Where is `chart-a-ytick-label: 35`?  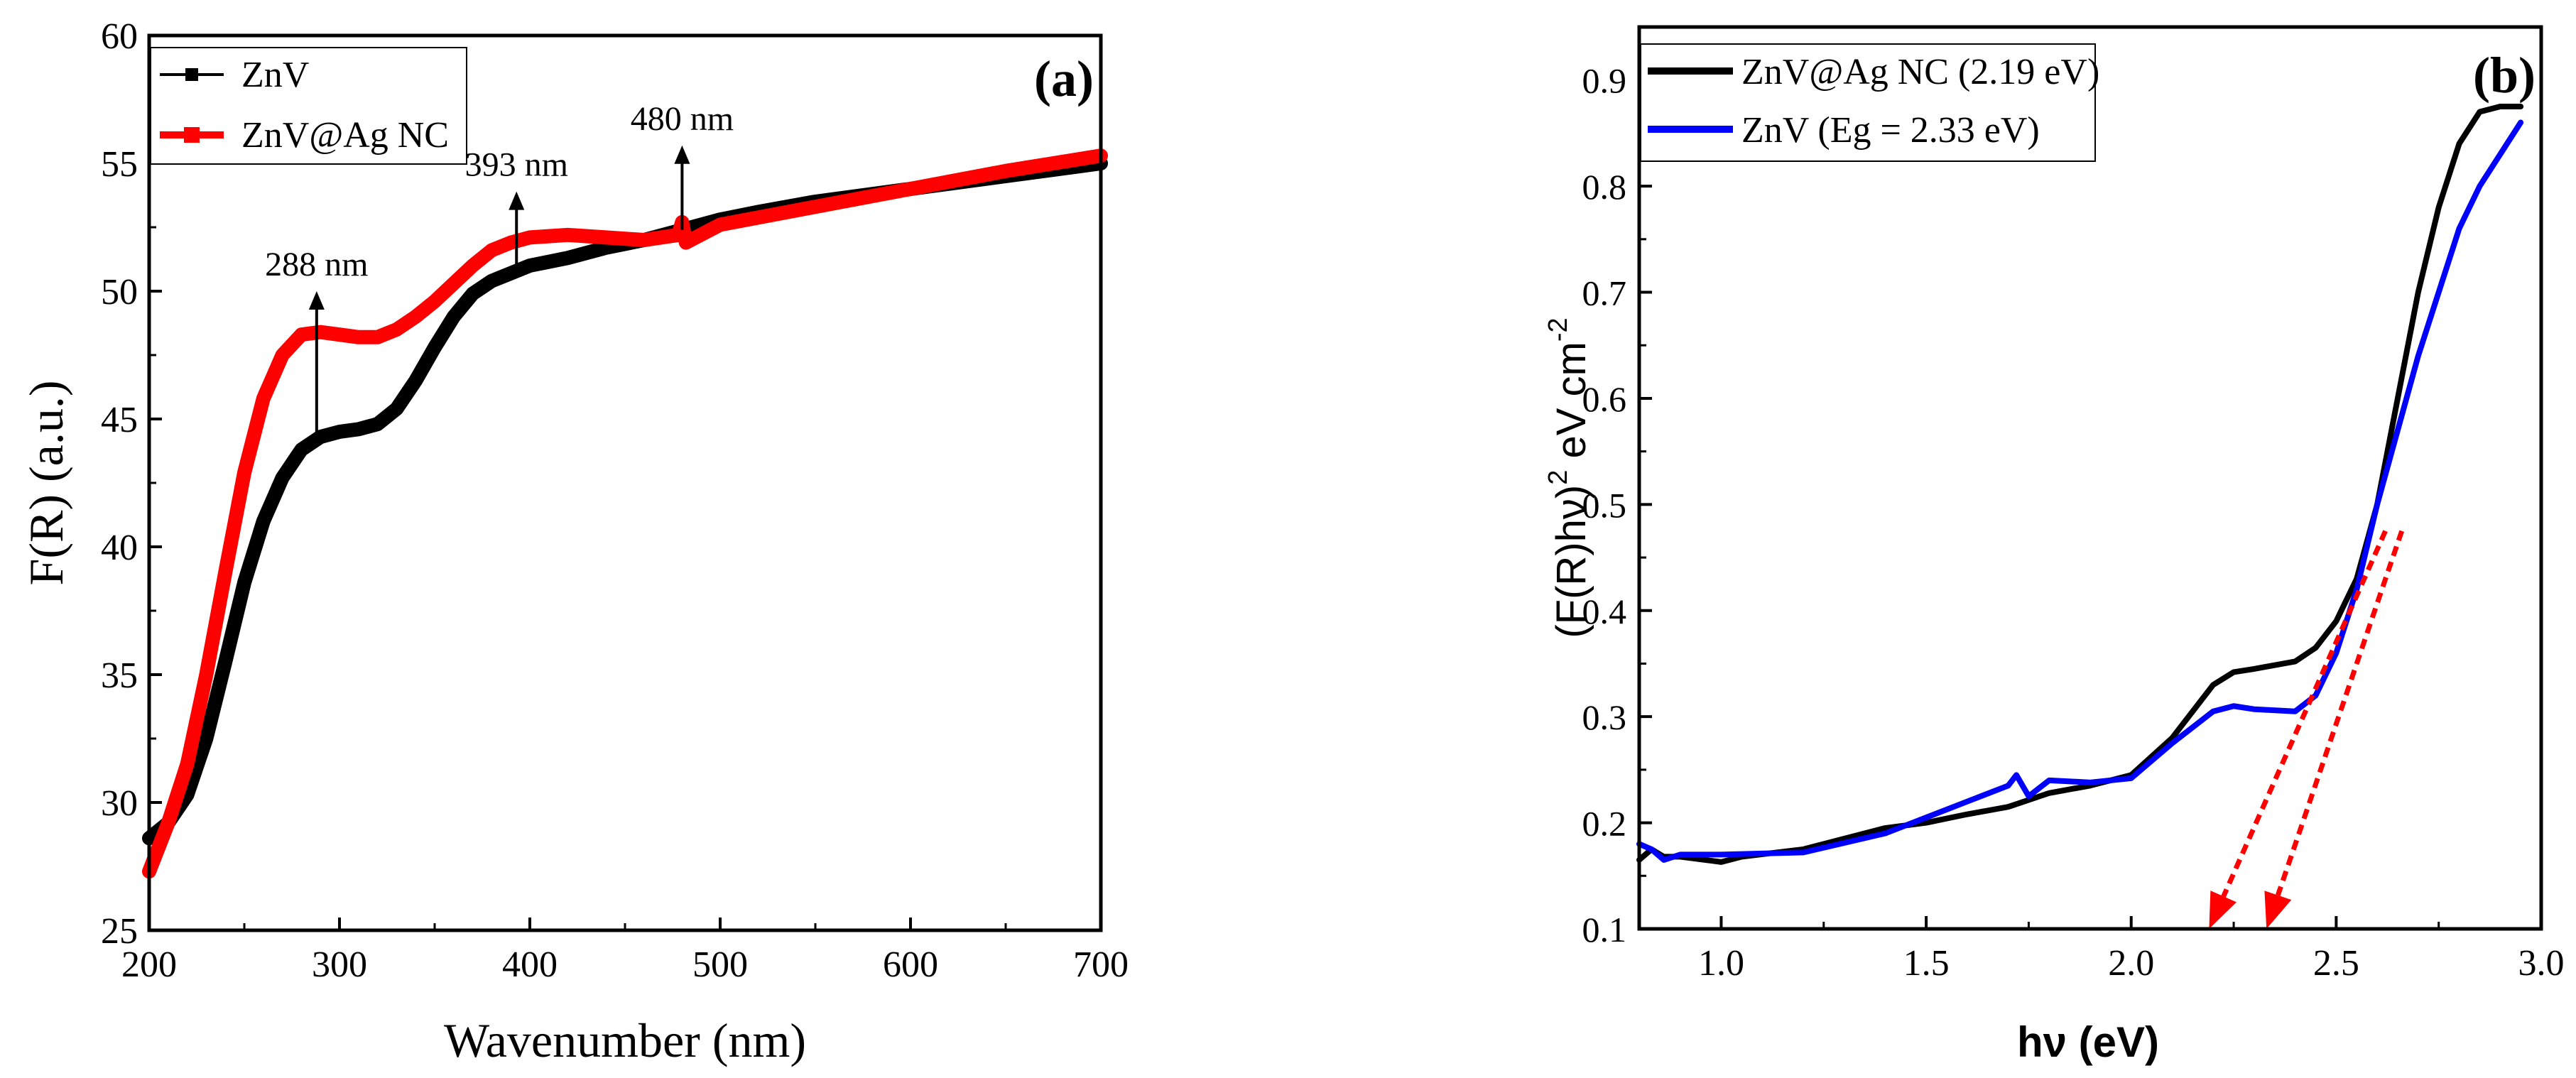
chart-a-ytick-label: 35 is located at coordinates (119, 675).